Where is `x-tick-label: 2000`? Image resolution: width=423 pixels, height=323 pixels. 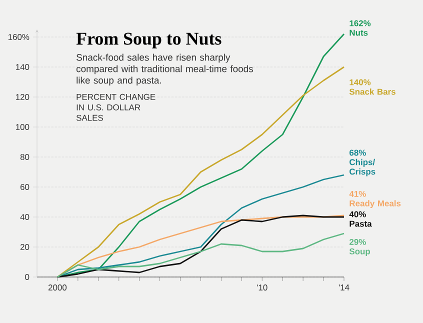 x-tick-label: 2000 is located at coordinates (57, 287).